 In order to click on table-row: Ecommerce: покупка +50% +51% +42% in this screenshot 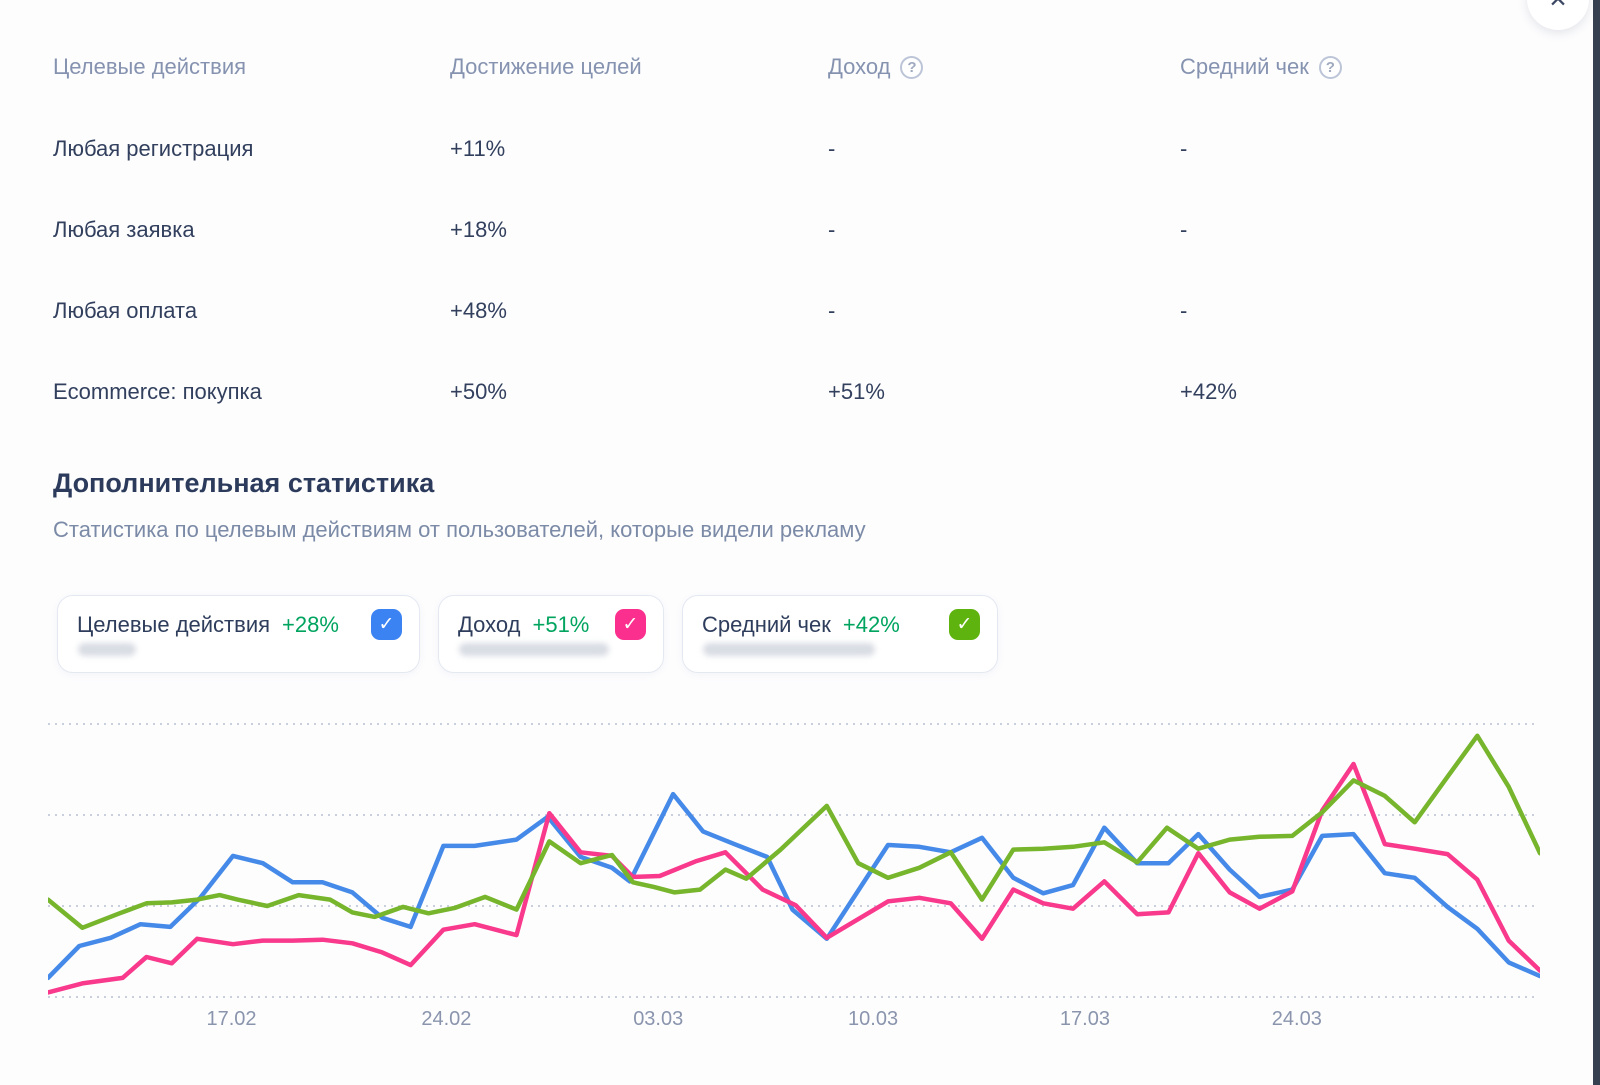, I will do `click(780, 391)`.